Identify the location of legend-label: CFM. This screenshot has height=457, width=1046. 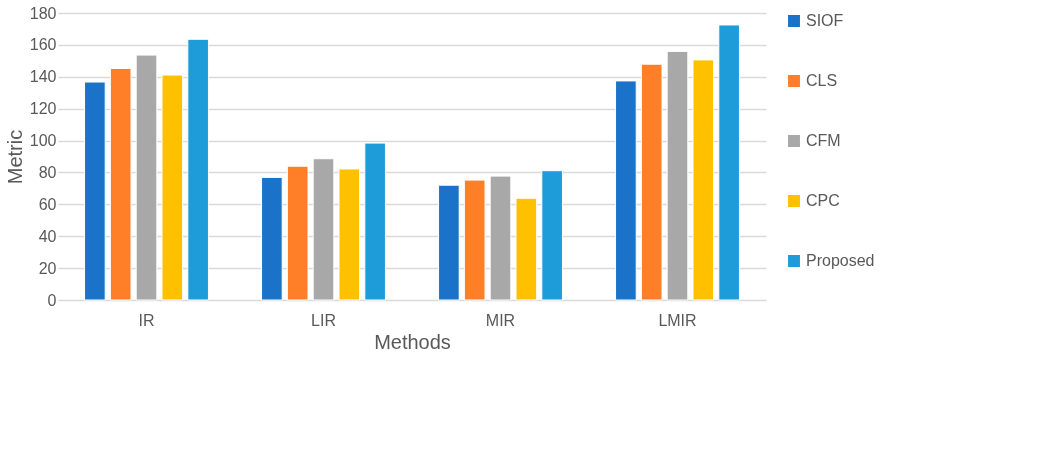
(823, 140).